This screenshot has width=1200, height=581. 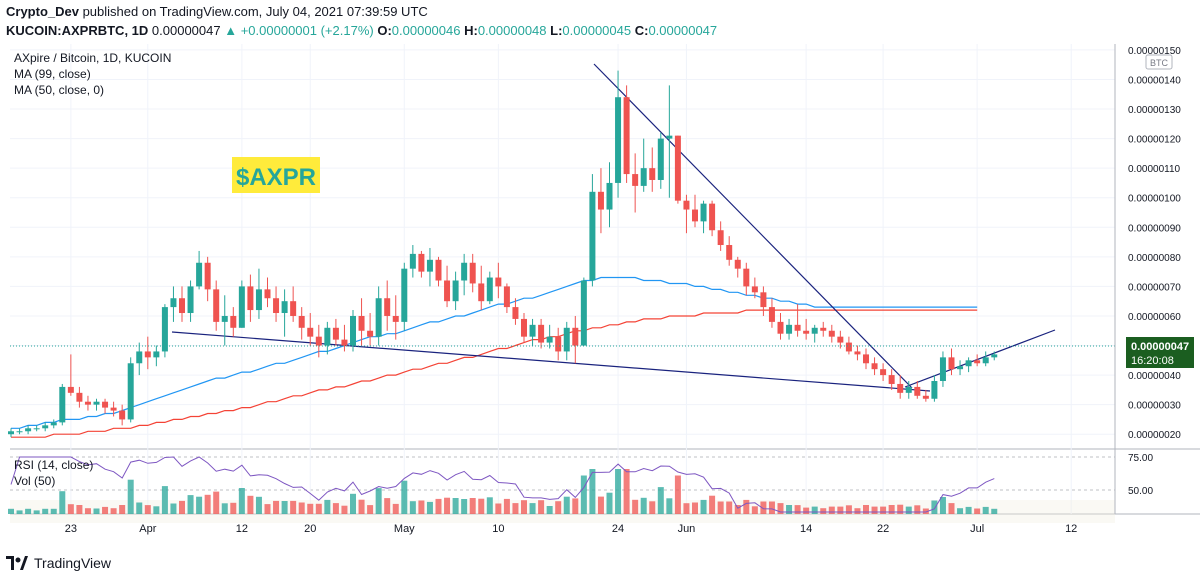 I want to click on open-label: O:, so click(x=384, y=30).